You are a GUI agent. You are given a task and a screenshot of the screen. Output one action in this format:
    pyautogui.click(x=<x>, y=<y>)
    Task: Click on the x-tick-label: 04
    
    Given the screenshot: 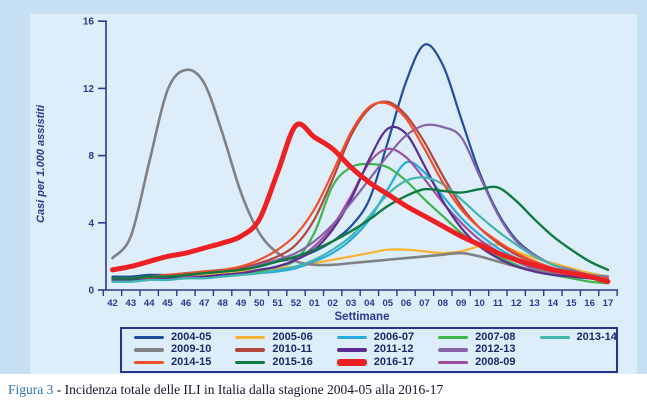 What is the action you would take?
    pyautogui.click(x=369, y=303)
    